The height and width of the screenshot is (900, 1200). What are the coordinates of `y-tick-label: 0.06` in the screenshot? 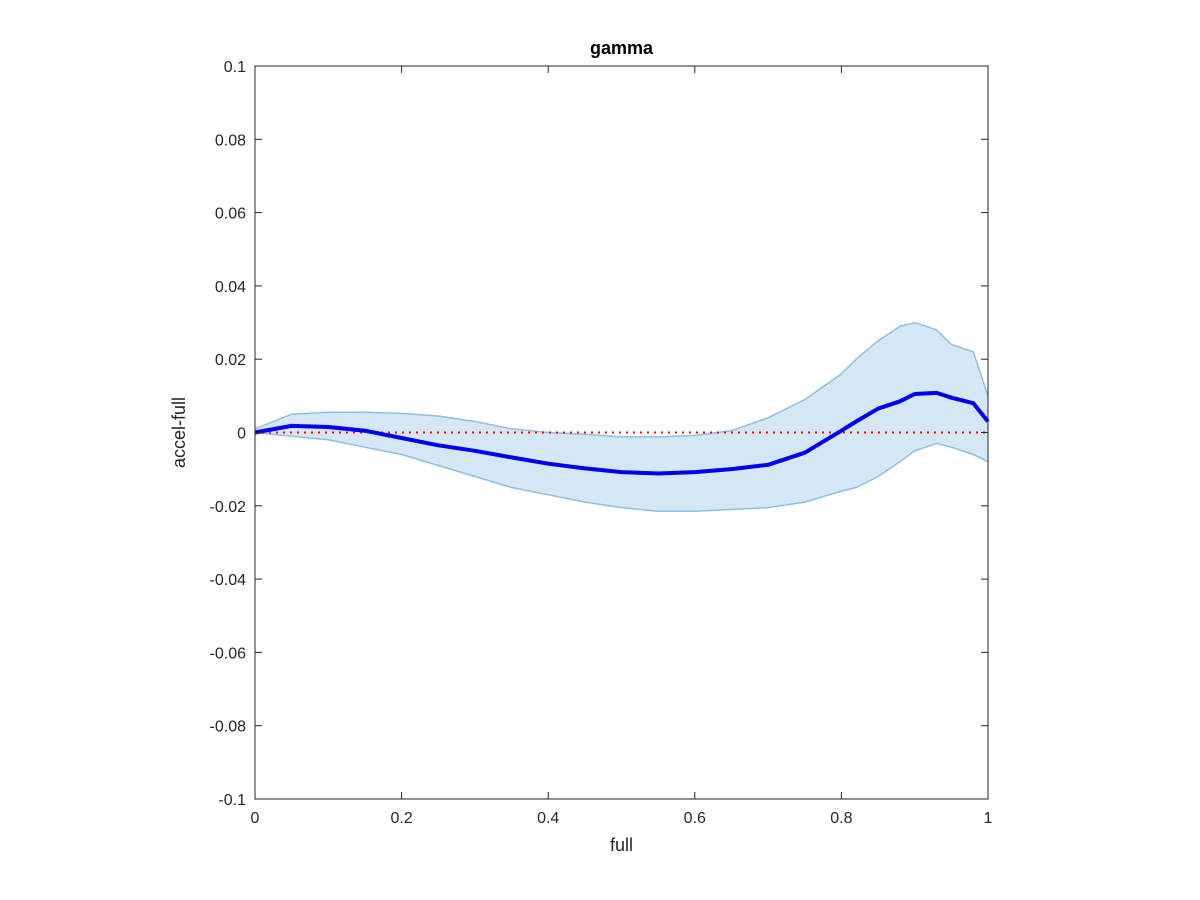 It's located at (230, 214).